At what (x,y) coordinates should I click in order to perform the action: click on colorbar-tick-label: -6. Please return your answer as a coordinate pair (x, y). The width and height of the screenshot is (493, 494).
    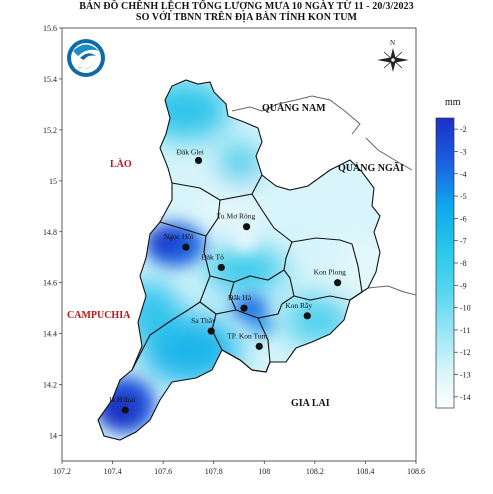
    Looking at the image, I should click on (463, 218).